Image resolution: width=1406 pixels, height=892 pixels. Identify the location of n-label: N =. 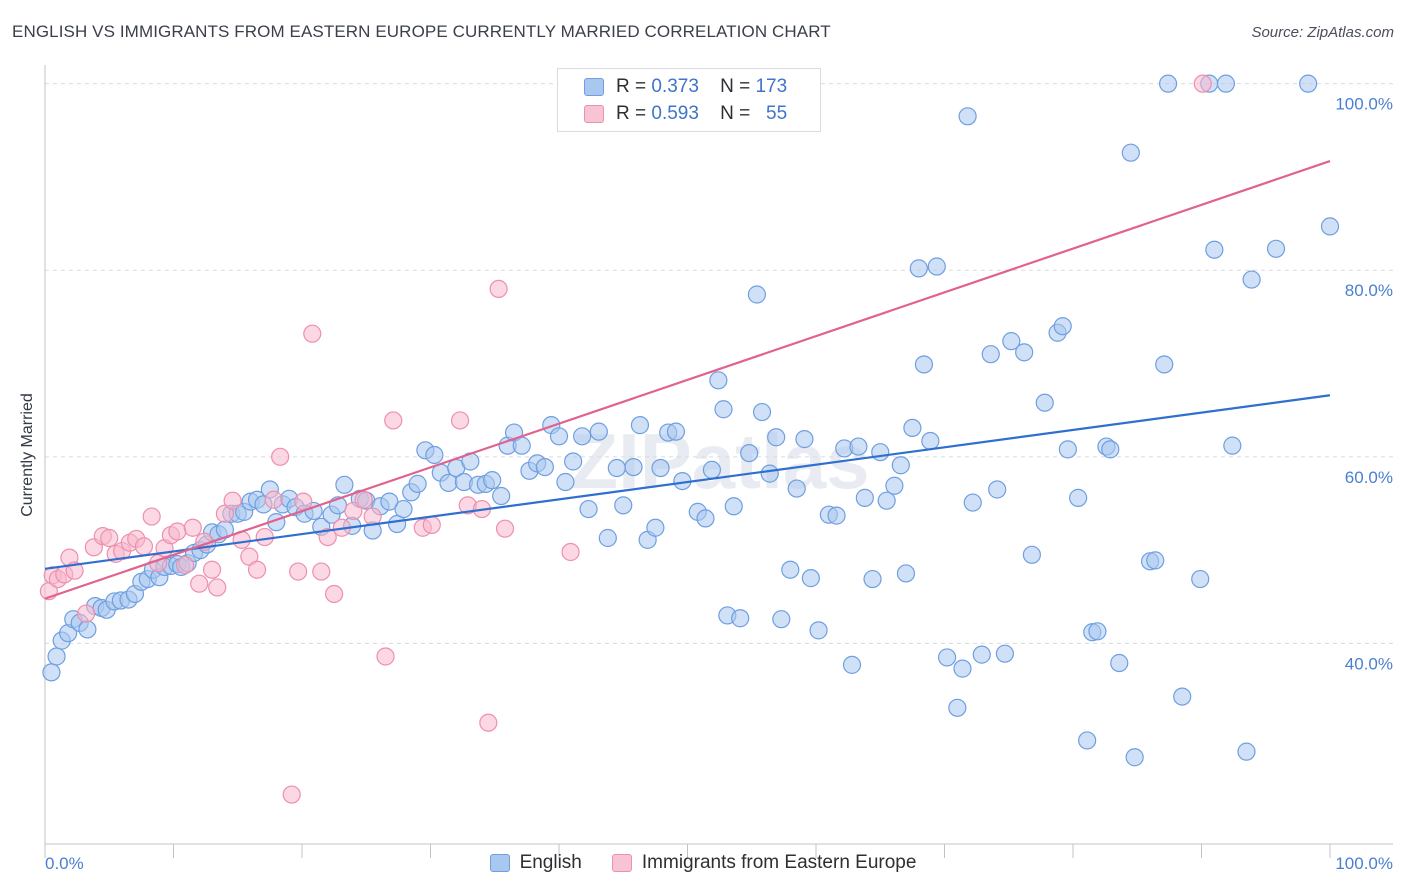
(735, 86).